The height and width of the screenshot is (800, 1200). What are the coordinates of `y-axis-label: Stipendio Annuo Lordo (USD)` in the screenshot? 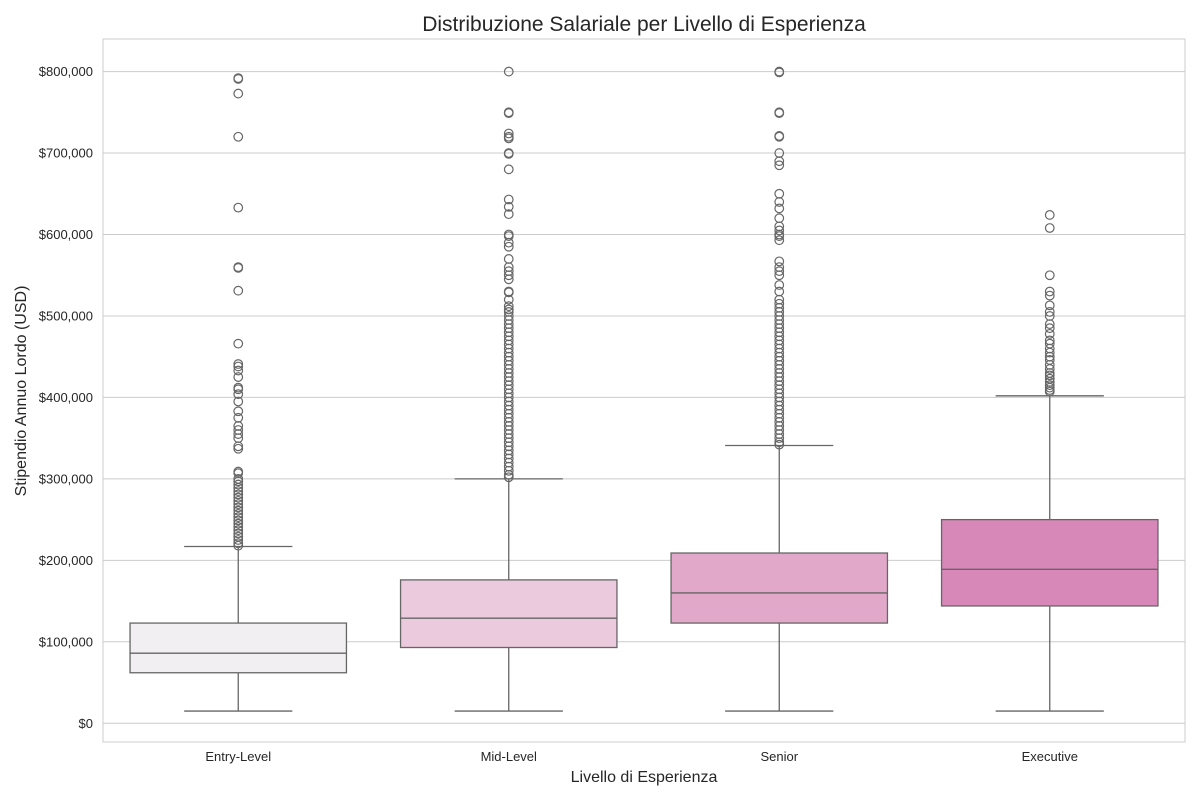 It's located at (21, 391).